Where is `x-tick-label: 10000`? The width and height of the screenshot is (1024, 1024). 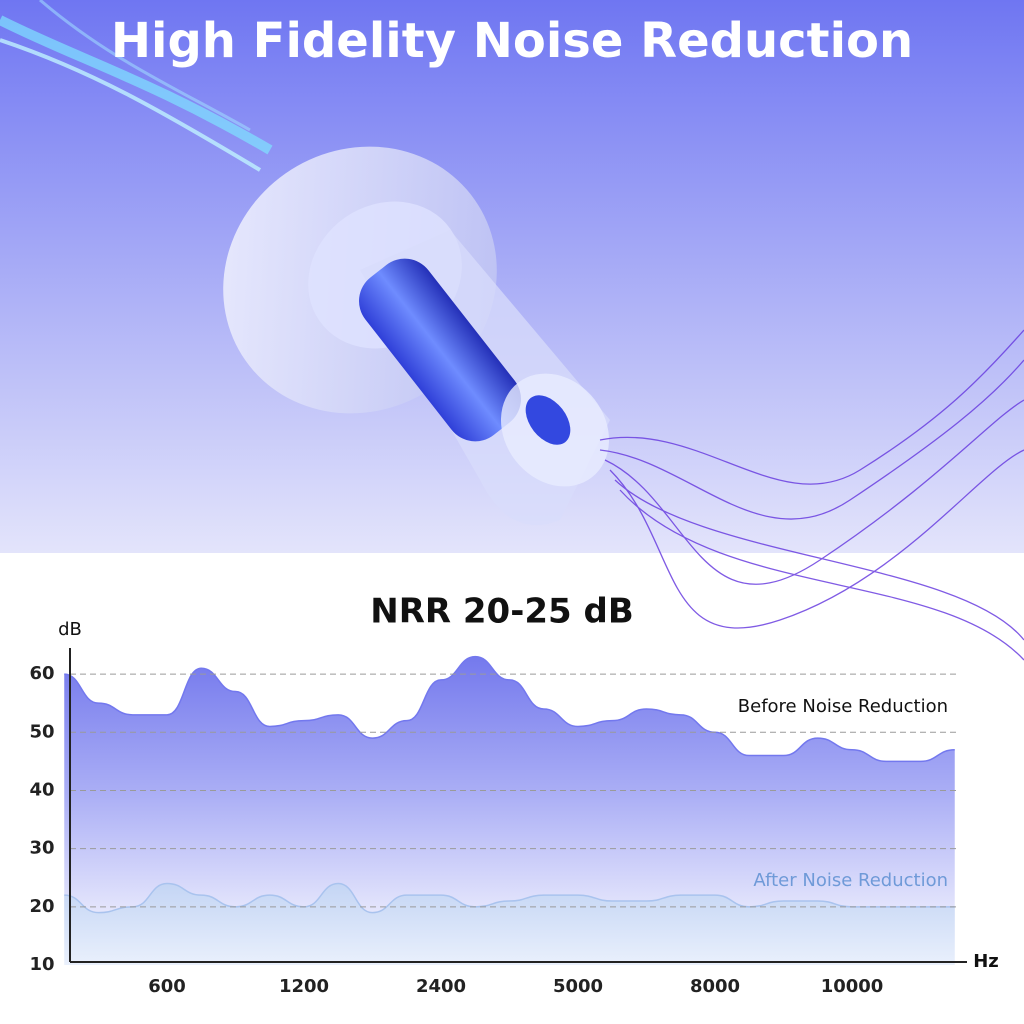
x-tick-label: 10000 is located at coordinates (852, 986).